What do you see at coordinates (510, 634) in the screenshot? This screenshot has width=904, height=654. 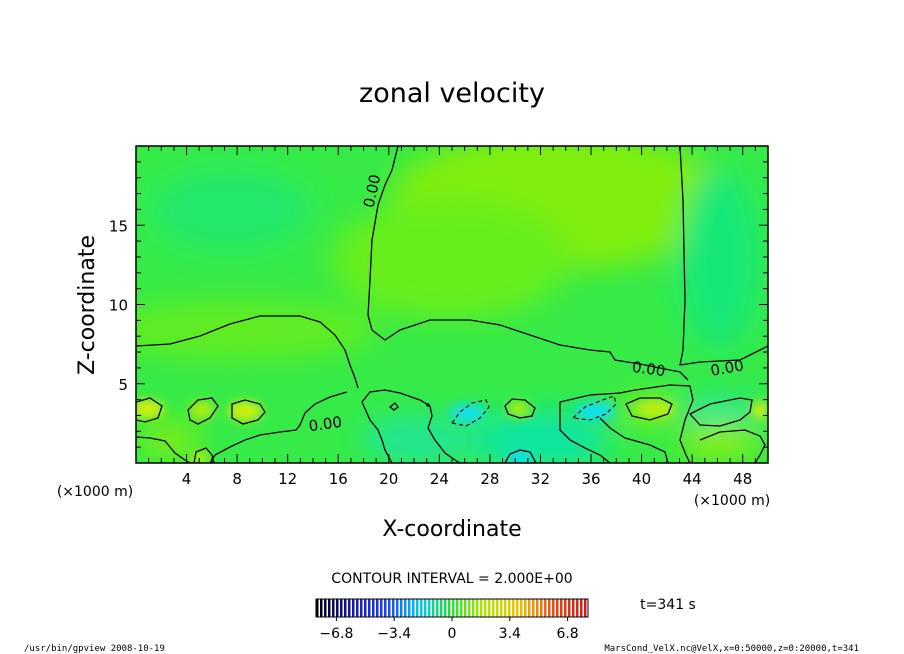 I see `colorbar-tick-label: 3.4` at bounding box center [510, 634].